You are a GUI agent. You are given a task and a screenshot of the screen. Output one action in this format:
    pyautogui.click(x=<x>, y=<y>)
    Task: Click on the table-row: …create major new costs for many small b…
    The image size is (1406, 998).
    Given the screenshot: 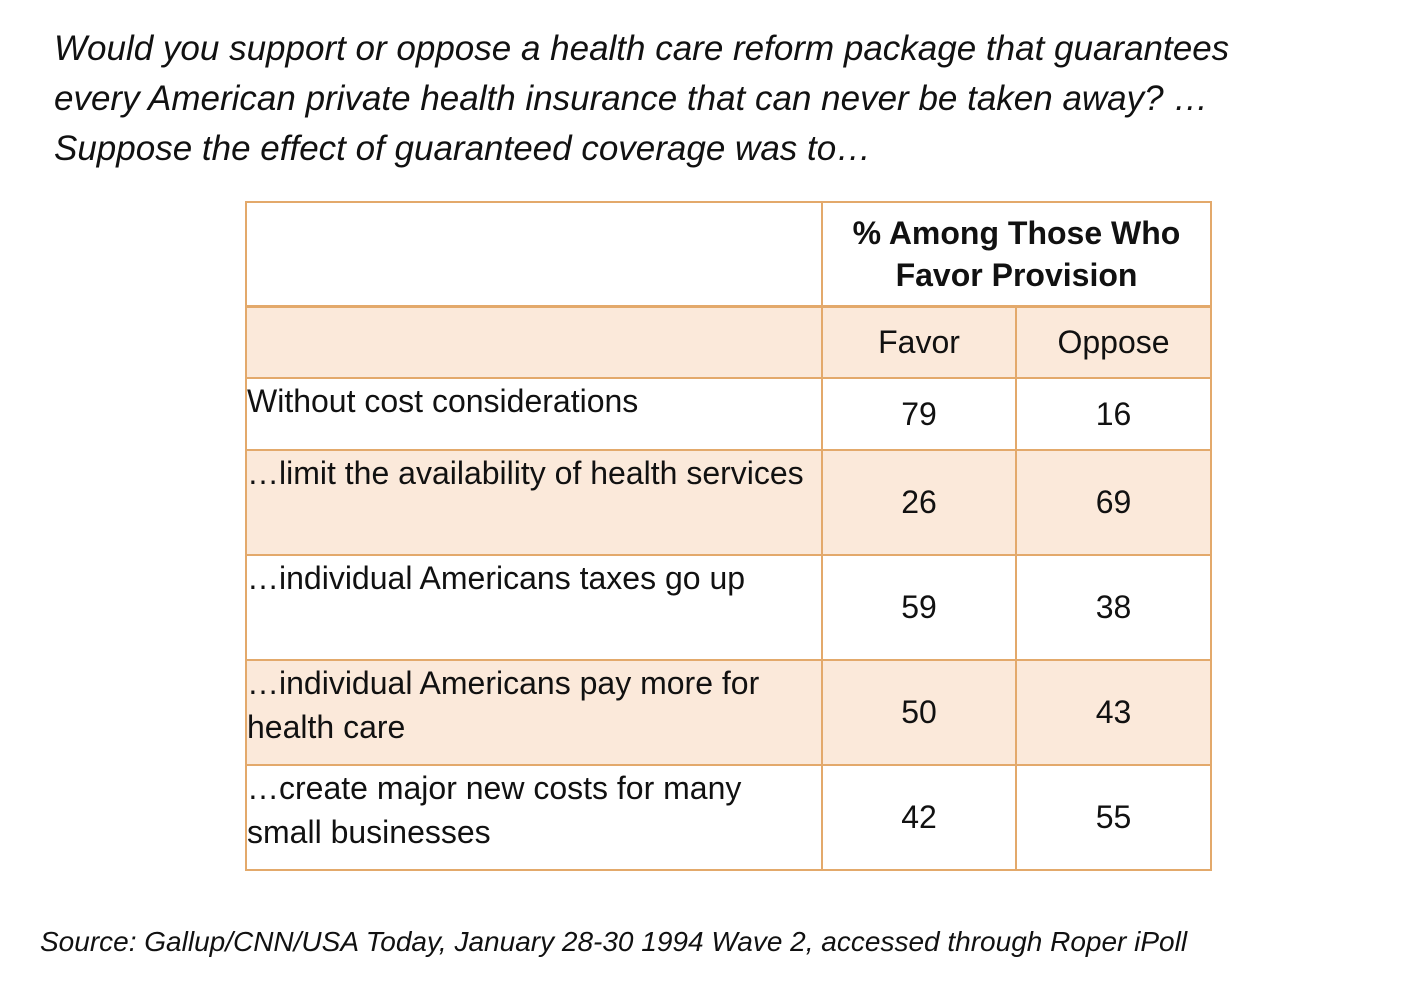 What is the action you would take?
    pyautogui.click(x=728, y=817)
    